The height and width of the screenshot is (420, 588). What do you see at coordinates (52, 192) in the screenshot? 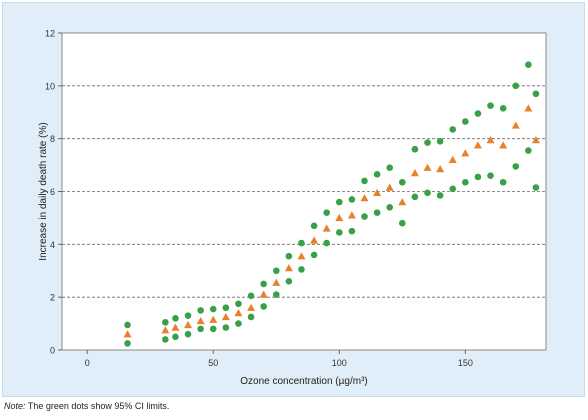
I see `y-tick-label: 6` at bounding box center [52, 192].